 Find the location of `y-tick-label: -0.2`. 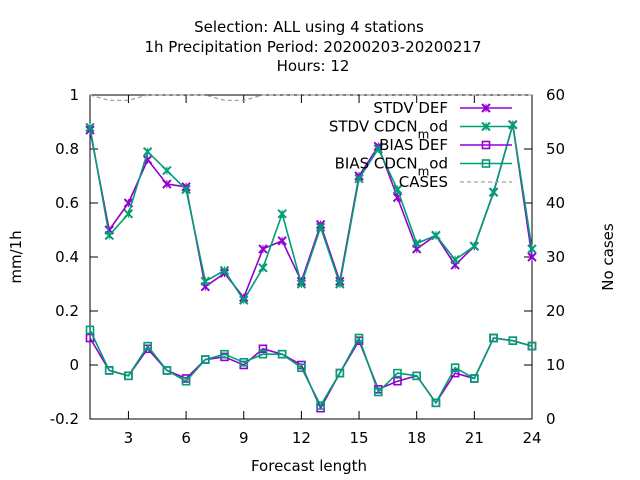

y-tick-label: -0.2 is located at coordinates (64, 419).